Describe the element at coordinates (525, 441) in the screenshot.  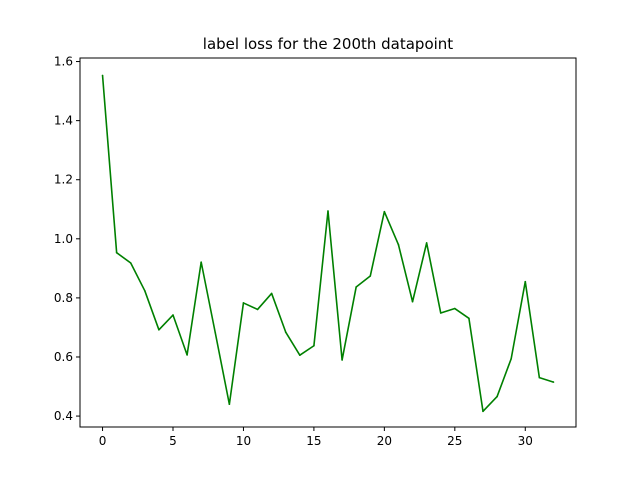
I see `x-tick-label: 30` at that location.